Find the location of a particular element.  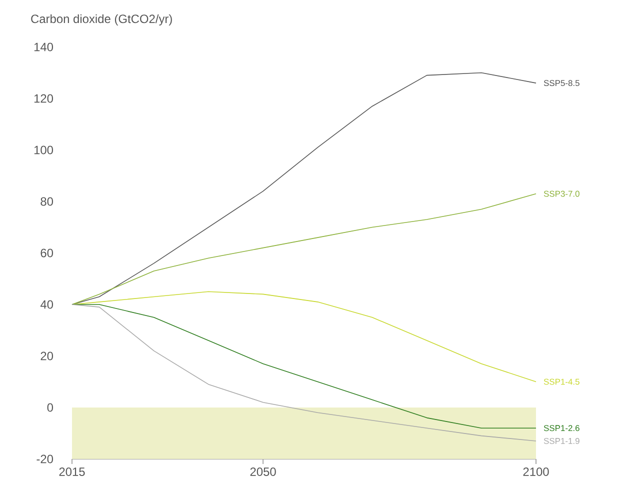

x-tick-label: 2050 is located at coordinates (263, 472).